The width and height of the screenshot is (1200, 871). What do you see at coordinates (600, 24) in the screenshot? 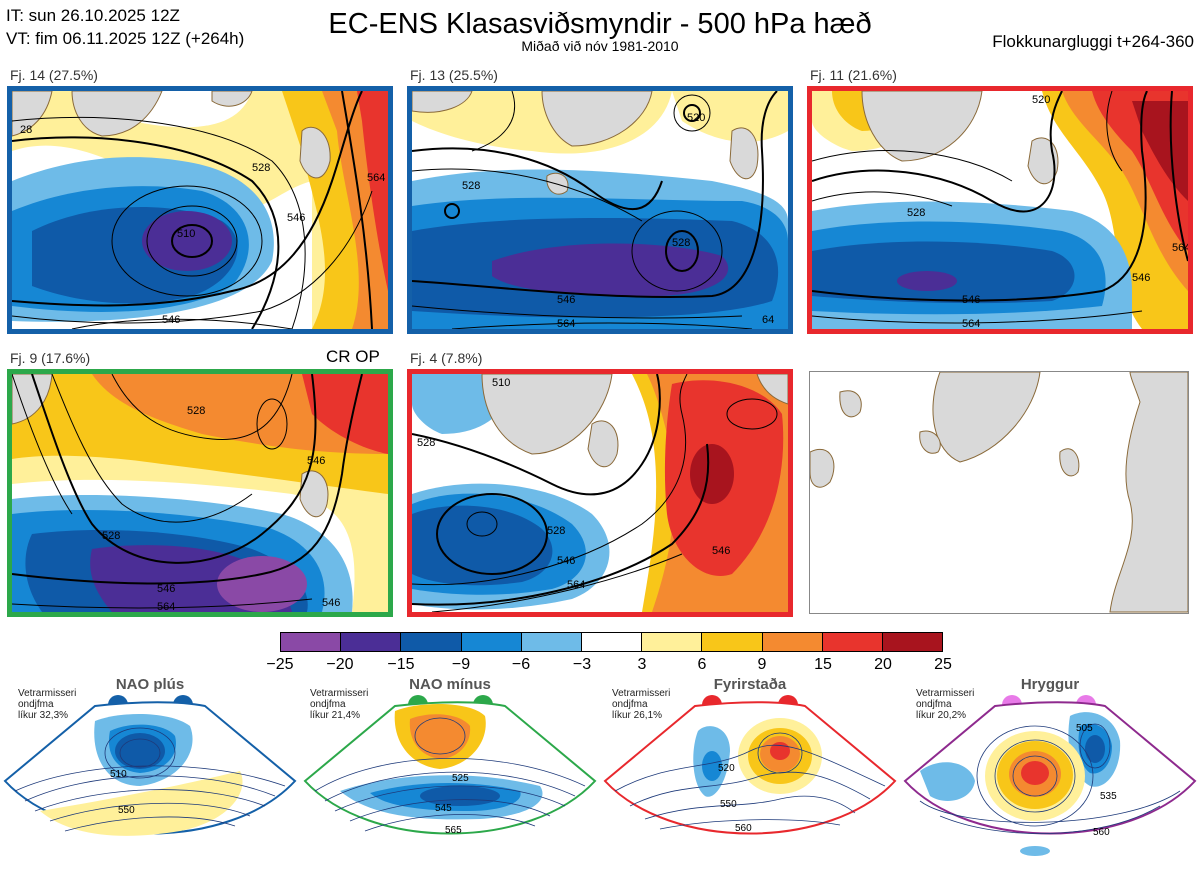
I see `page-title: EC-ENS Klasasviðsmyndir - 500 hPa hæð` at bounding box center [600, 24].